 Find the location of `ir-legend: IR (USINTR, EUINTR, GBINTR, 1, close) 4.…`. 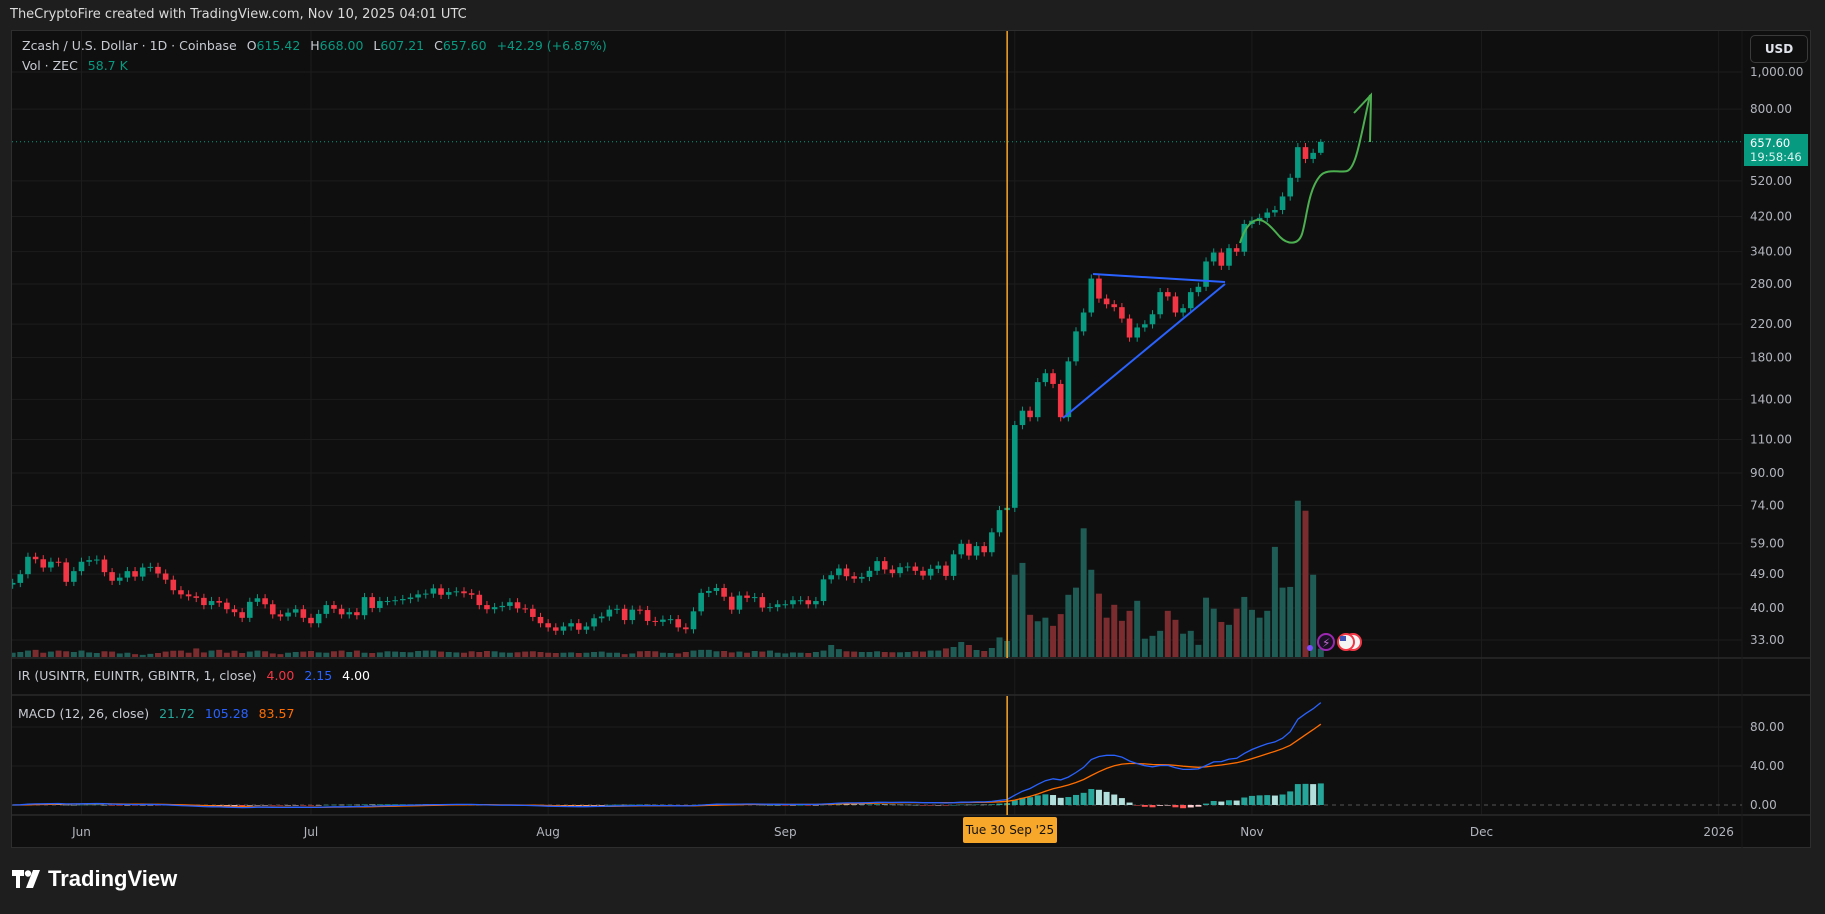

ir-legend: IR (USINTR, EUINTR, GBINTR, 1, close) 4.… is located at coordinates (194, 675).